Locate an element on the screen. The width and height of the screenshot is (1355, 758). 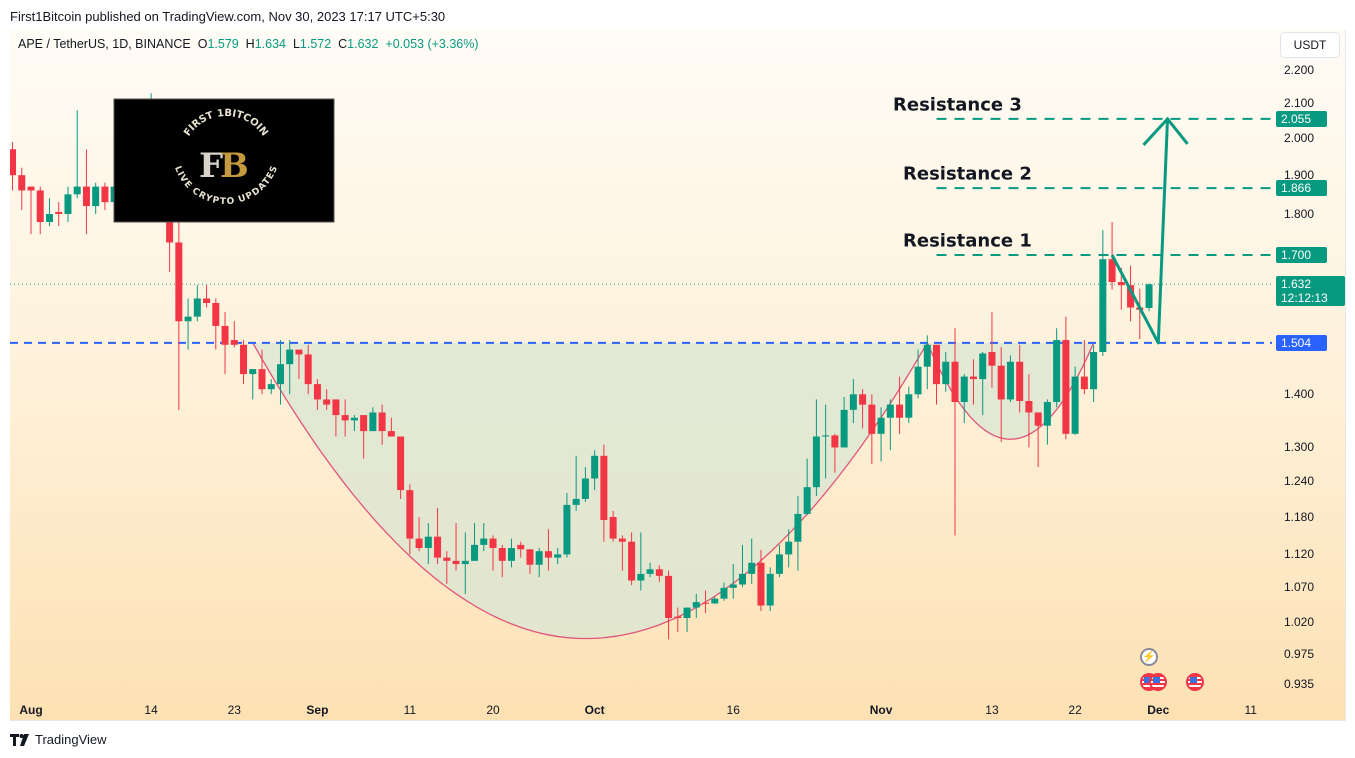
time-tick: Oct is located at coordinates (594, 710).